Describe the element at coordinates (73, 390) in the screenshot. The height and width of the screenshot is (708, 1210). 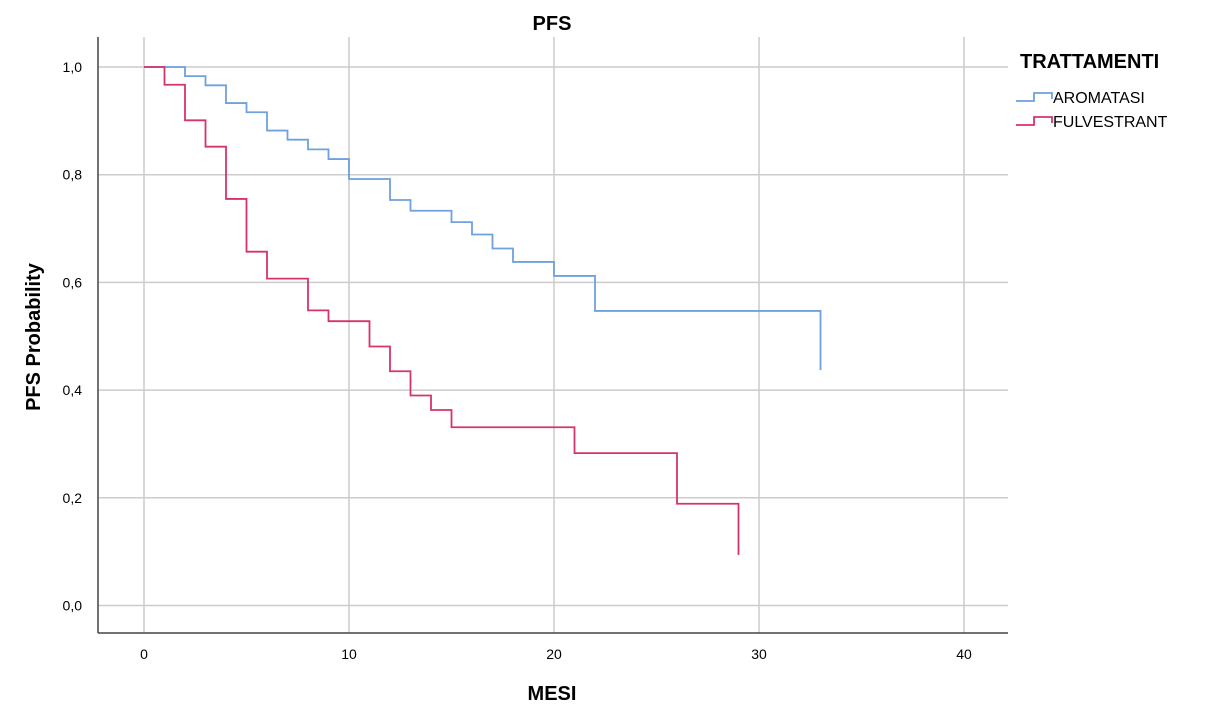
I see `y-tick-label: 0,4` at that location.